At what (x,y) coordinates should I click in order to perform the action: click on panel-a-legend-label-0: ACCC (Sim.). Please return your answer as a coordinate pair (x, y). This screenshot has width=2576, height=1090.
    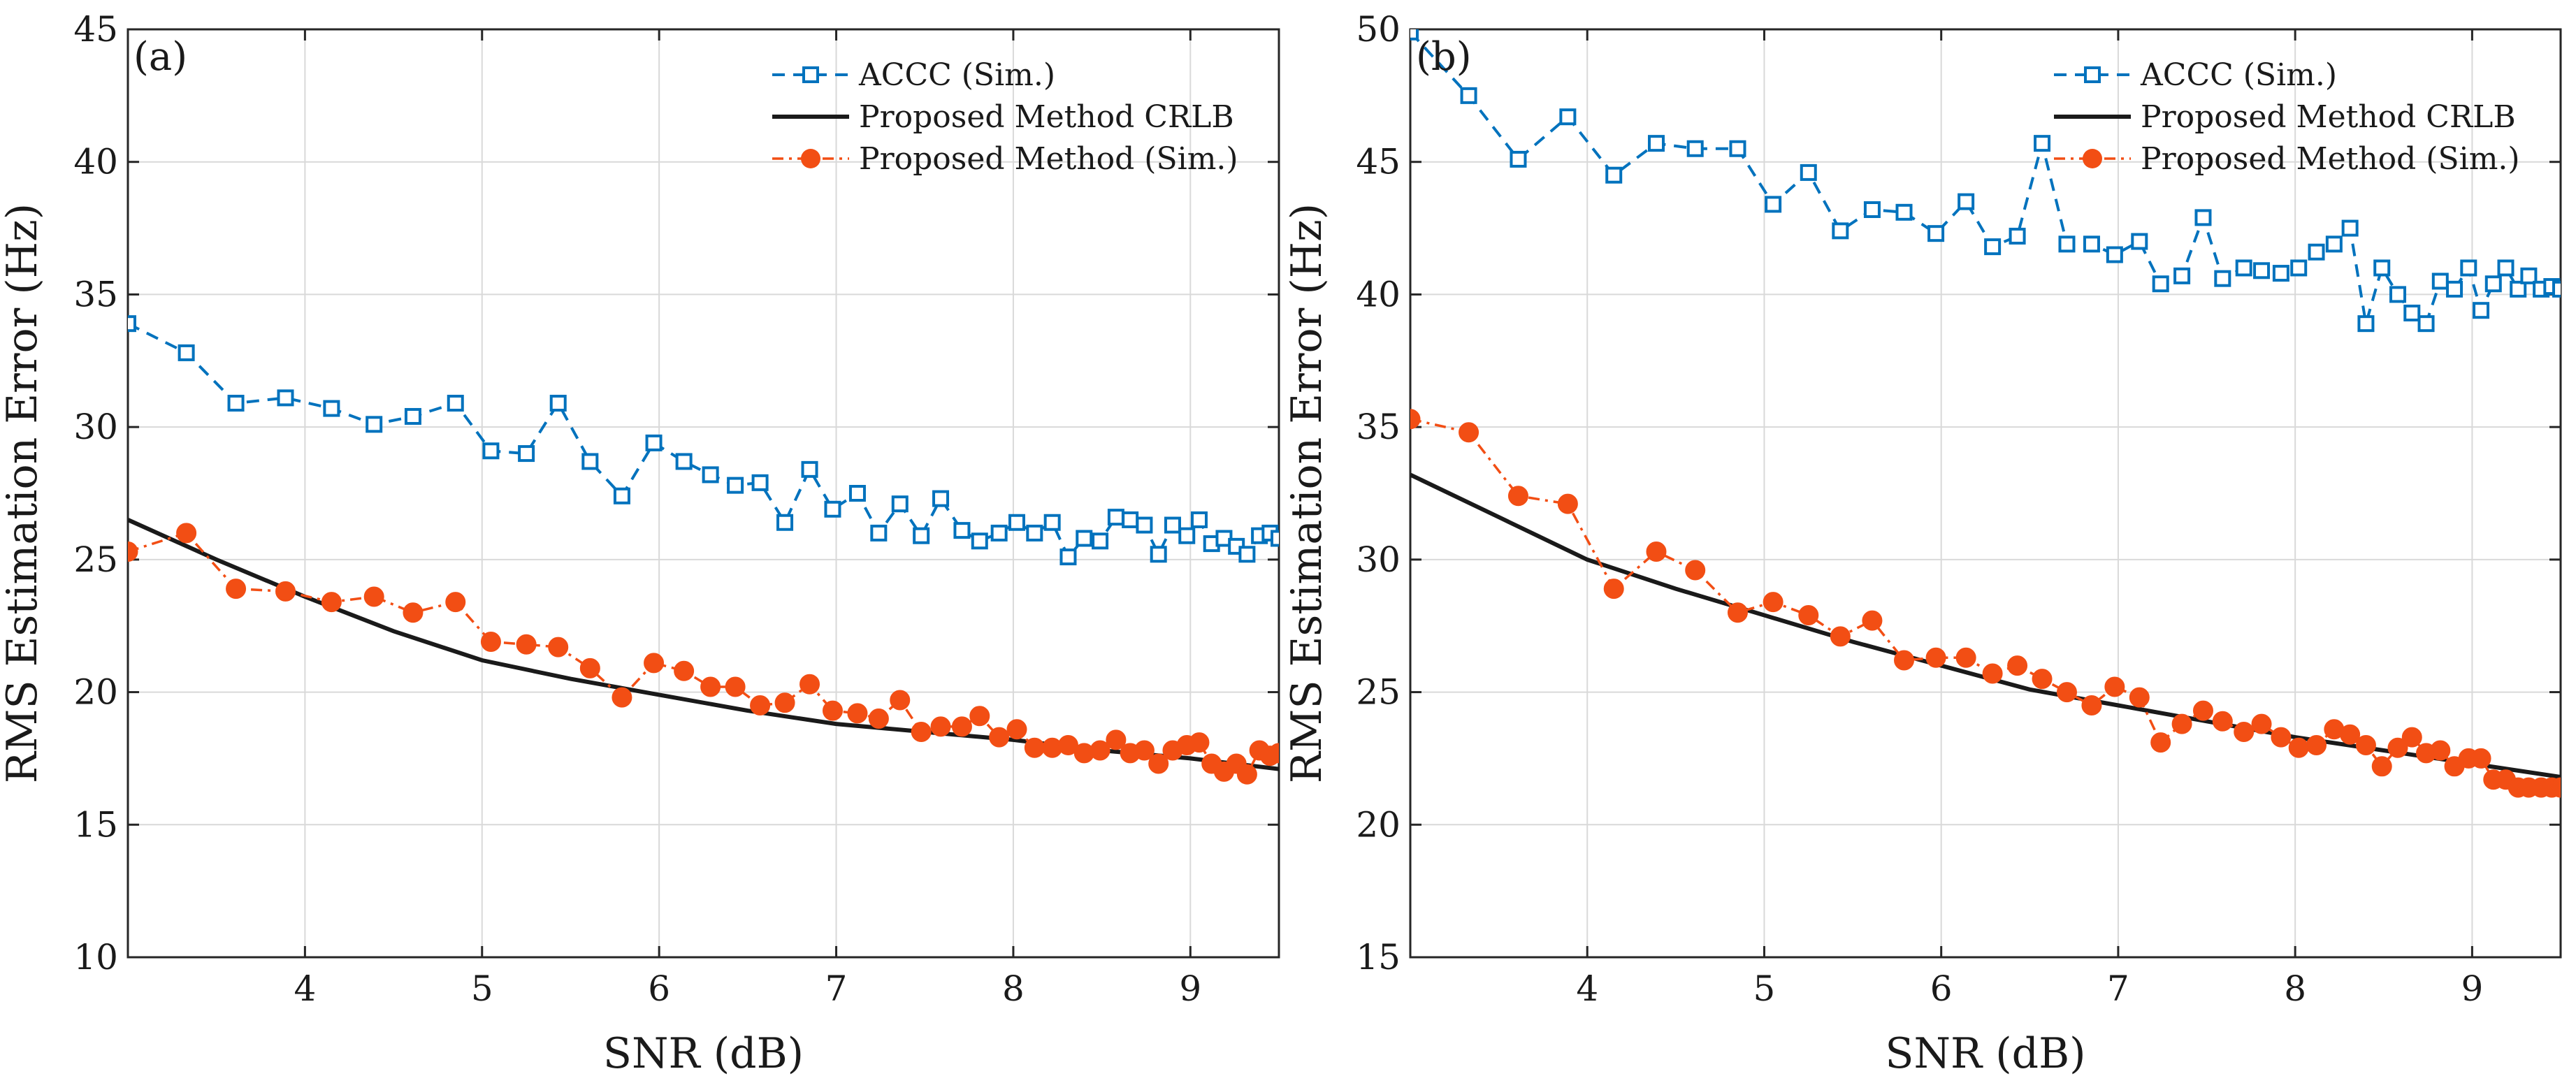
    Looking at the image, I should click on (956, 75).